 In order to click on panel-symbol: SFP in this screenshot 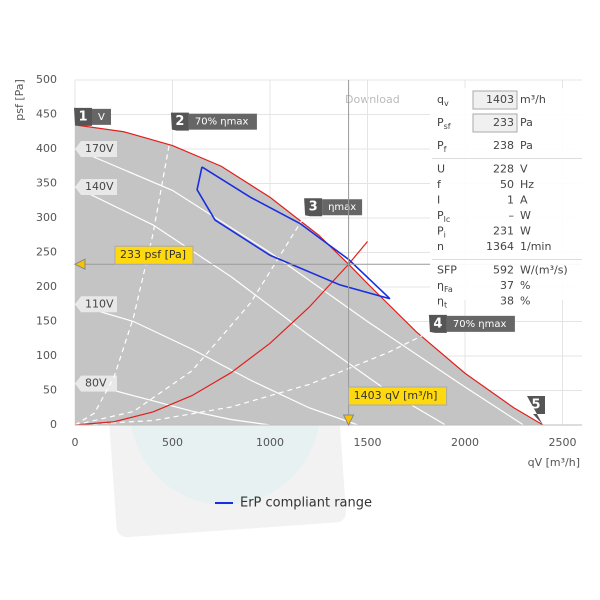, I will do `click(447, 270)`.